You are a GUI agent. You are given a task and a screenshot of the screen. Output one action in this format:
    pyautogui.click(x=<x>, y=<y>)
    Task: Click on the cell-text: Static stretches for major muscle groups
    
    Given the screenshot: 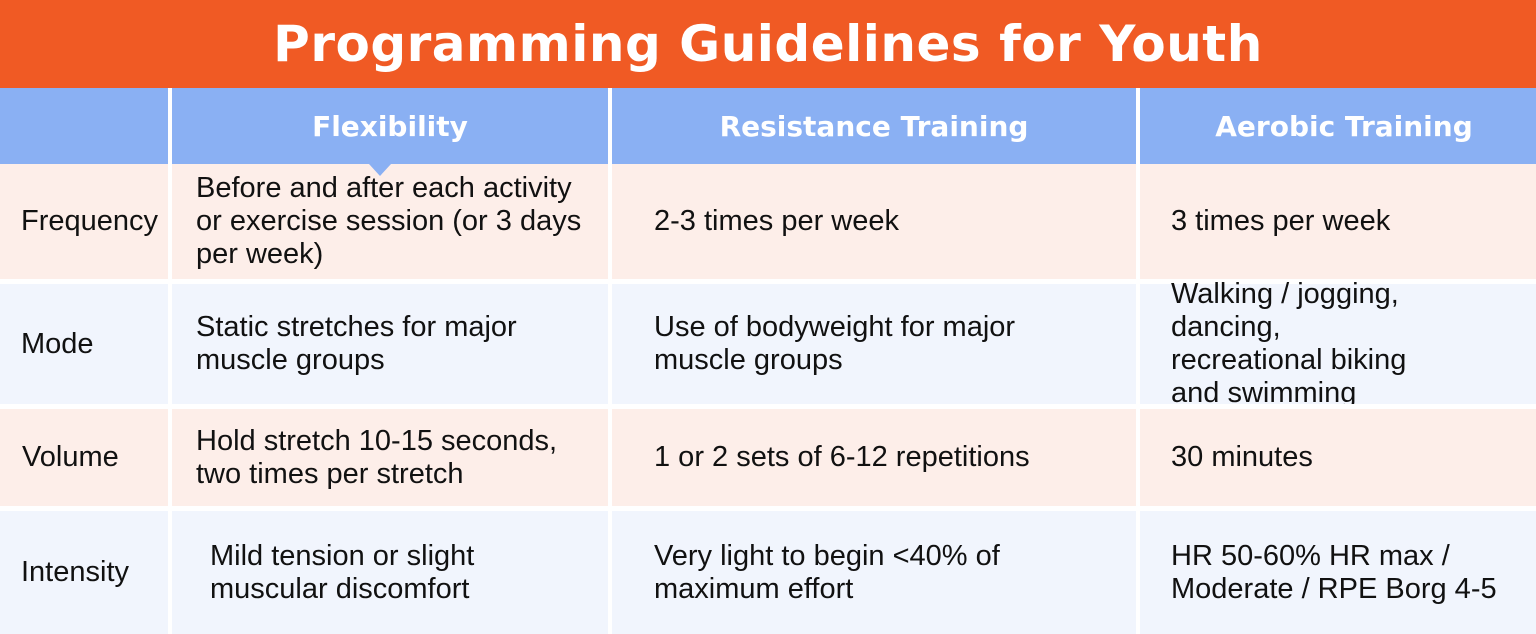 What is the action you would take?
    pyautogui.click(x=356, y=343)
    